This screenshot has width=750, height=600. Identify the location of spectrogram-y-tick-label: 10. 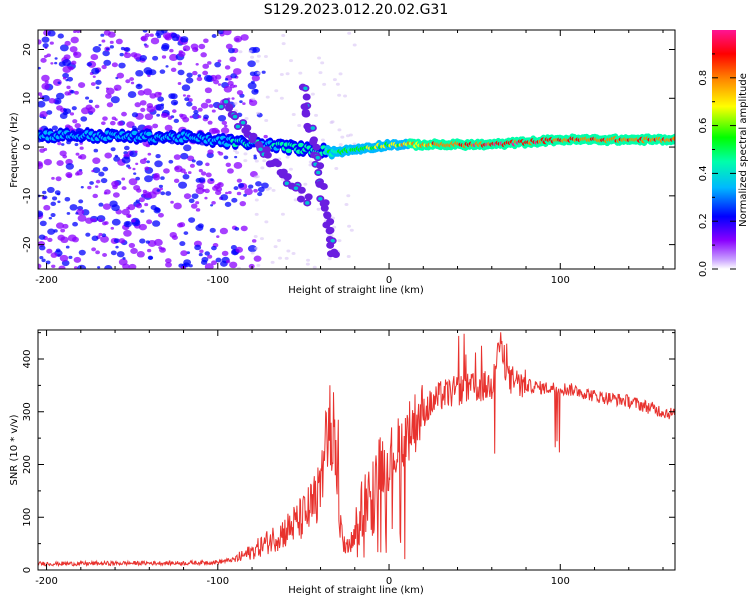
(27, 98).